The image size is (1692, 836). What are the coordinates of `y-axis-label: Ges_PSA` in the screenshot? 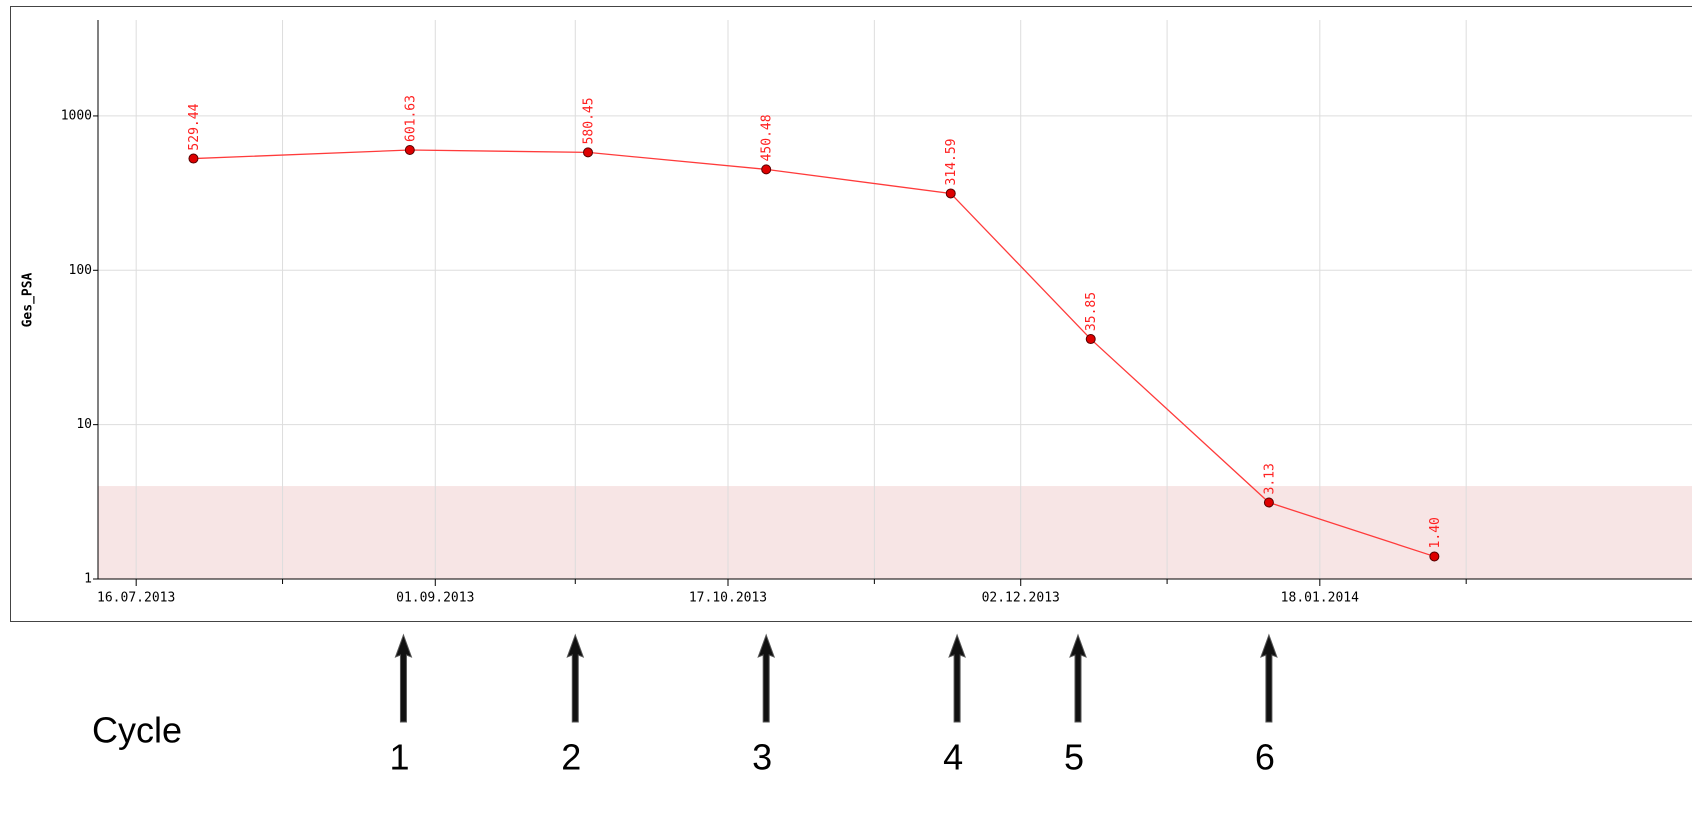 It's located at (28, 299).